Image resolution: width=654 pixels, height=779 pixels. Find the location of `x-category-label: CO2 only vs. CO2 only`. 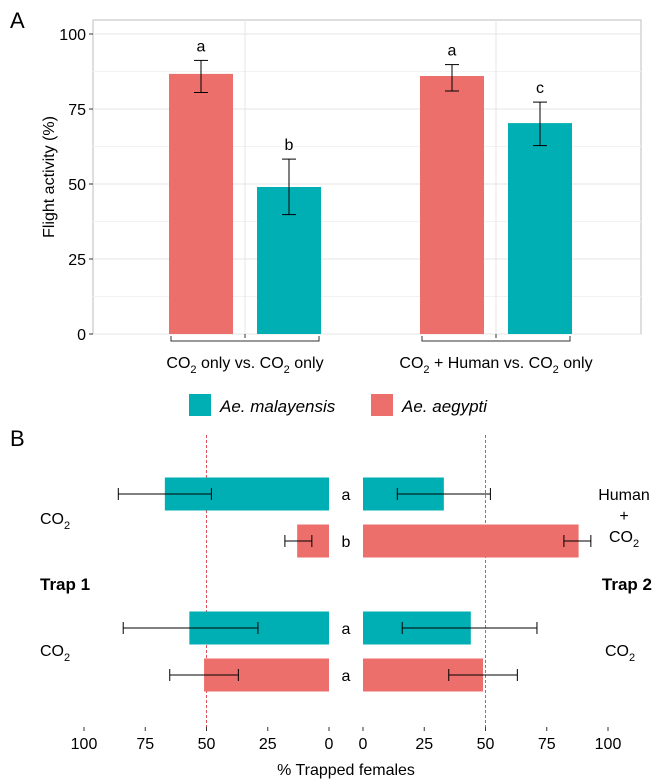

x-category-label: CO2 only vs. CO2 only is located at coordinates (244, 365).